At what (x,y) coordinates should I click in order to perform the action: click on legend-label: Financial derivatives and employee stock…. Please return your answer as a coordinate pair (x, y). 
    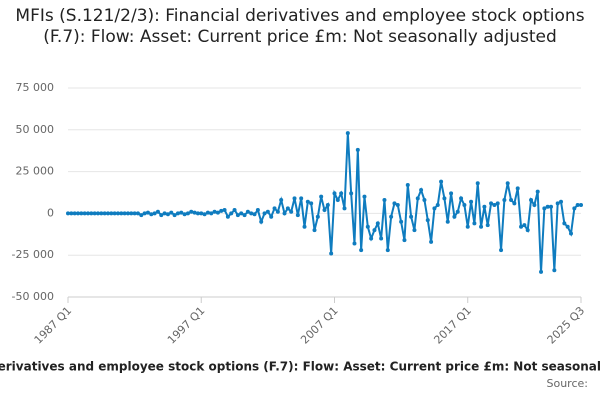
    Looking at the image, I should click on (300, 367).